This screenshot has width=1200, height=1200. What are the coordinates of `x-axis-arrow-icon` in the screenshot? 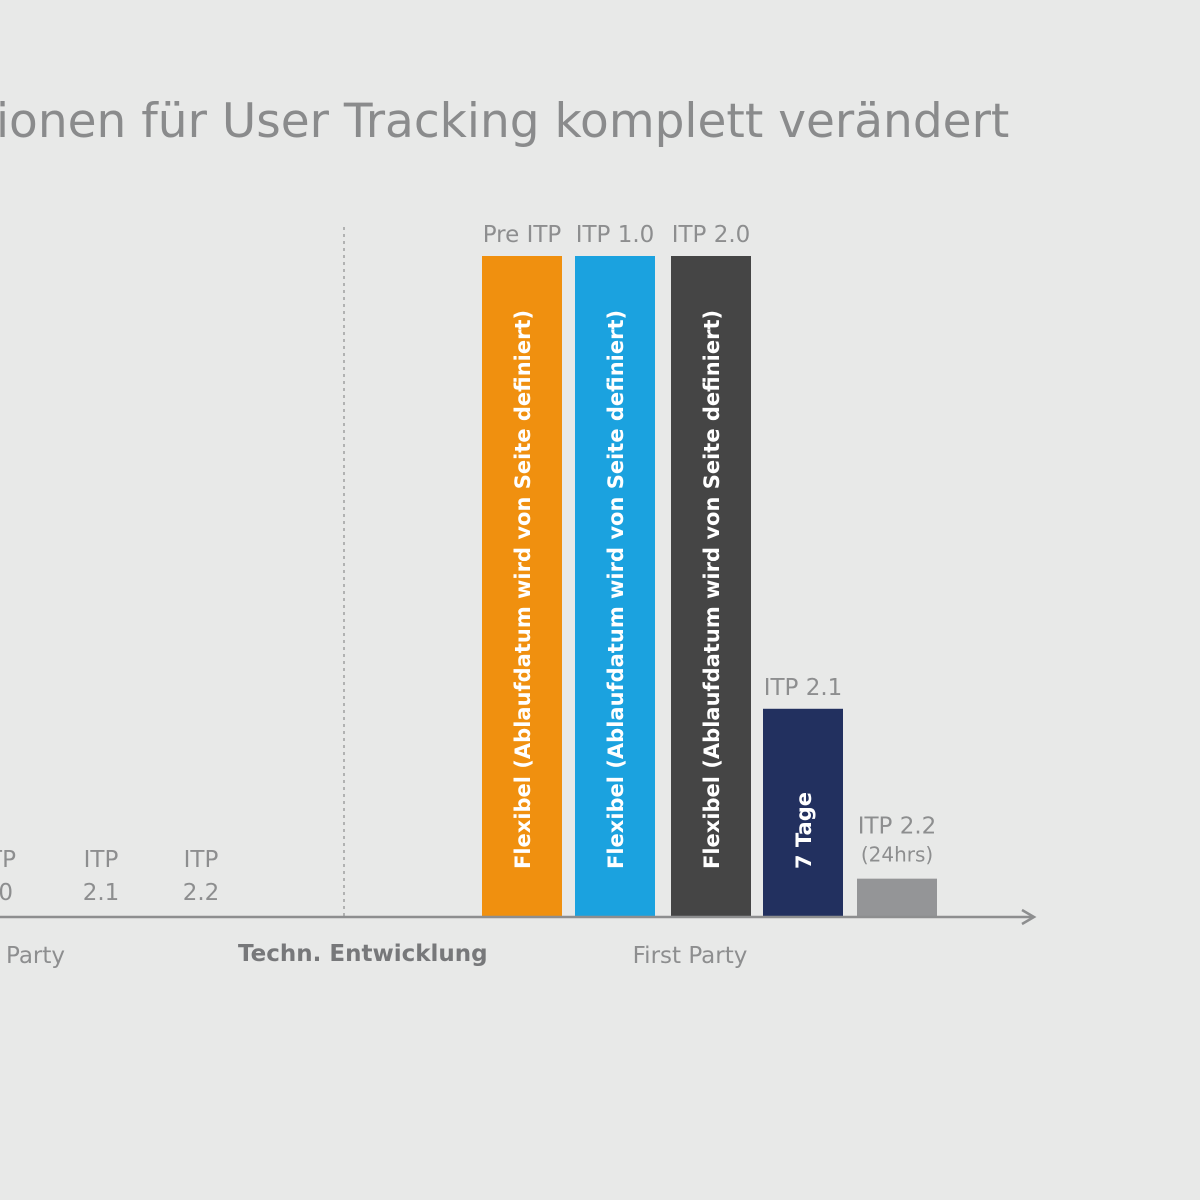 It's located at (1029, 917).